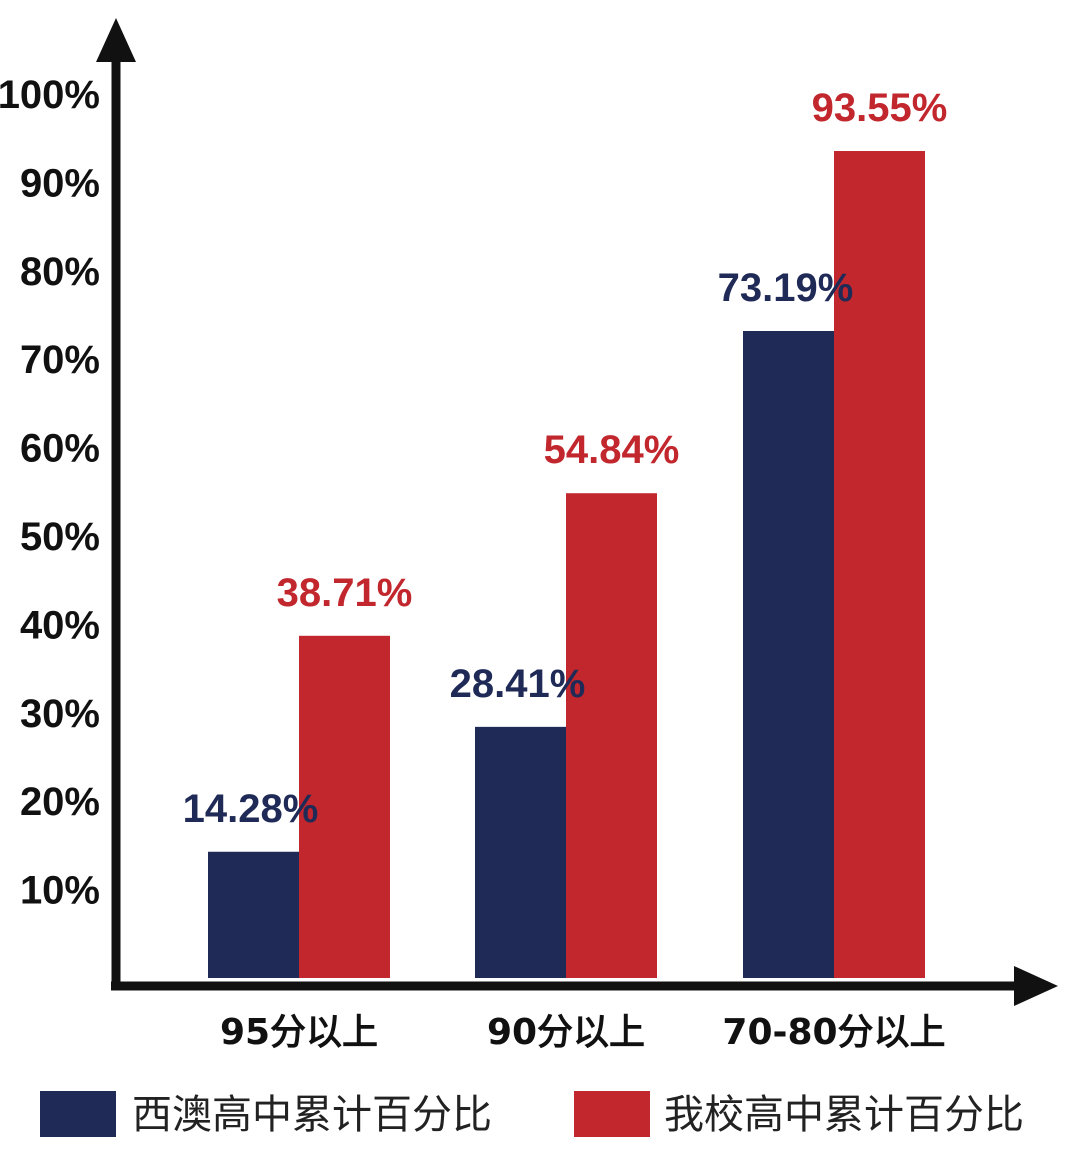 The image size is (1080, 1172). I want to click on y-tick-label: 20%, so click(60, 802).